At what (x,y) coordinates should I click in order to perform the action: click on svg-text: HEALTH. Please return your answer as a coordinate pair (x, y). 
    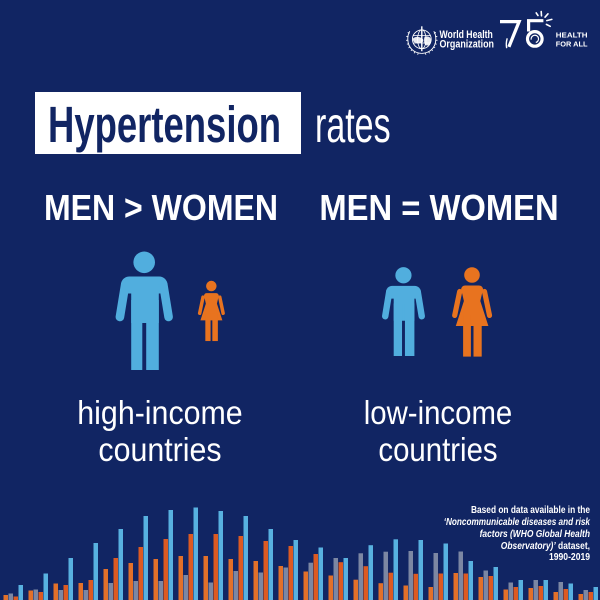
    Looking at the image, I should click on (572, 35).